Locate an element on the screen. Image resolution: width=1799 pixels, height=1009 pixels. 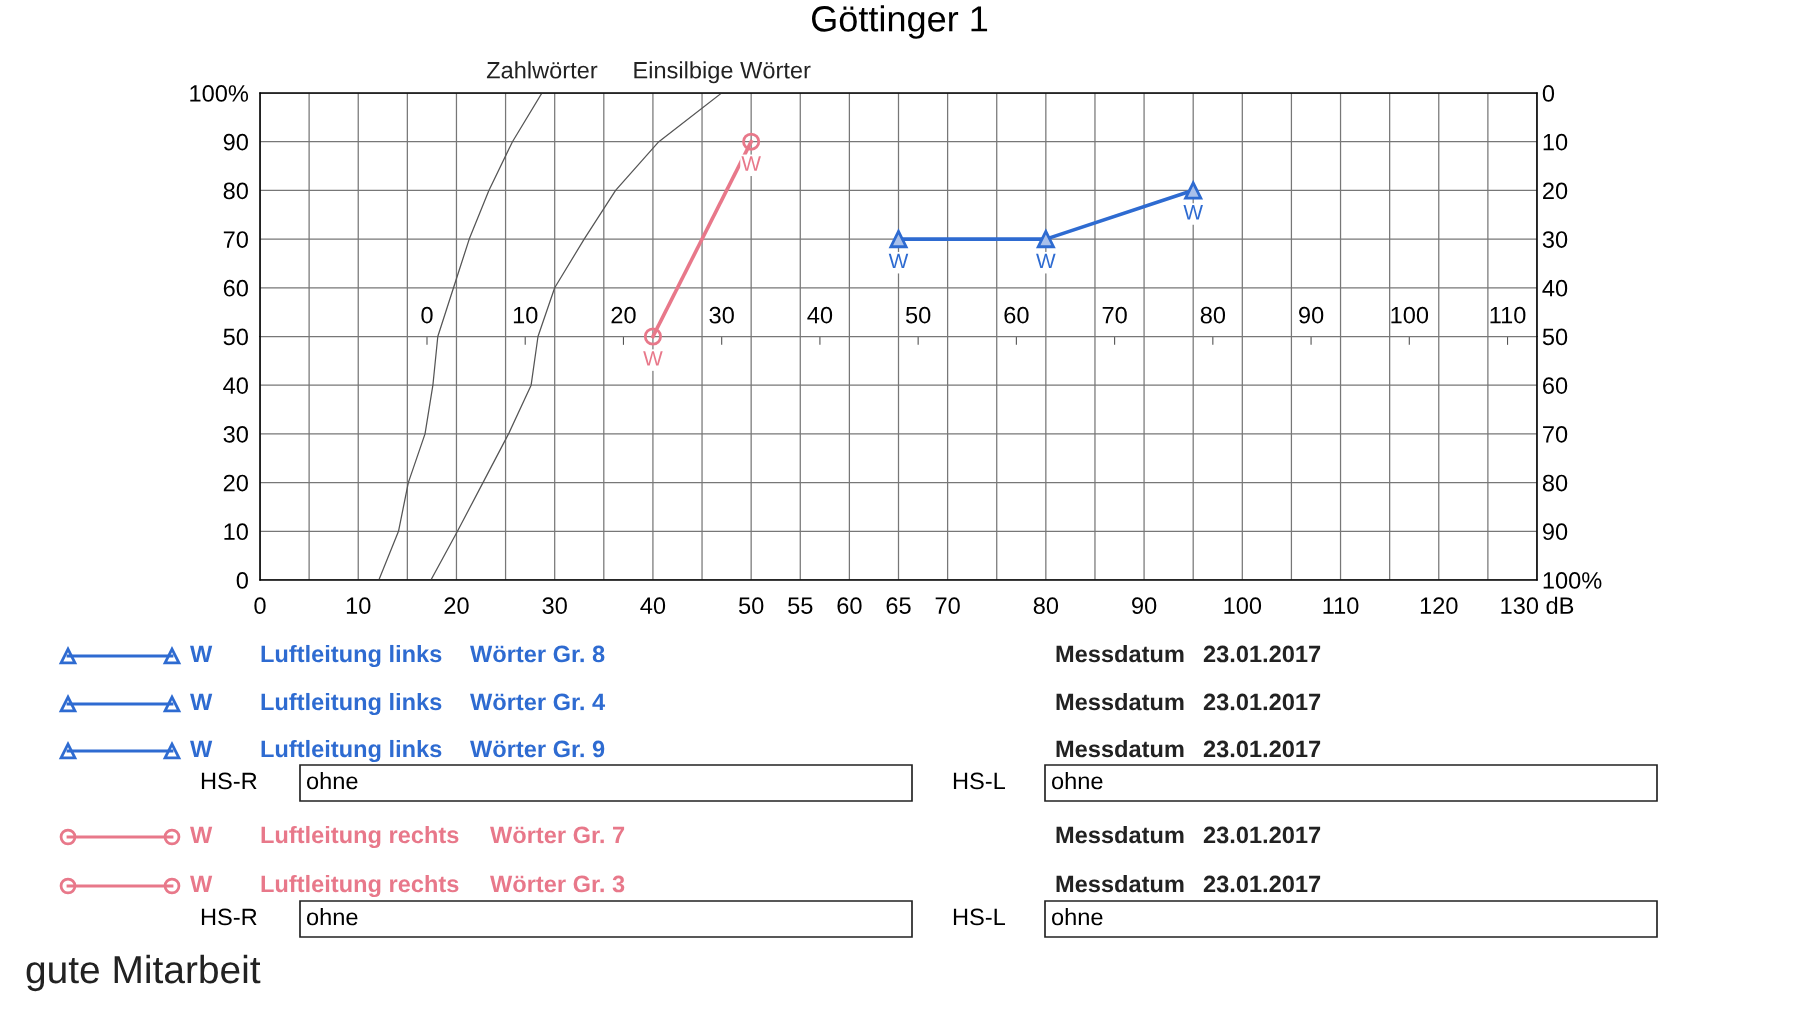
x-tick-label: 60 is located at coordinates (849, 606).